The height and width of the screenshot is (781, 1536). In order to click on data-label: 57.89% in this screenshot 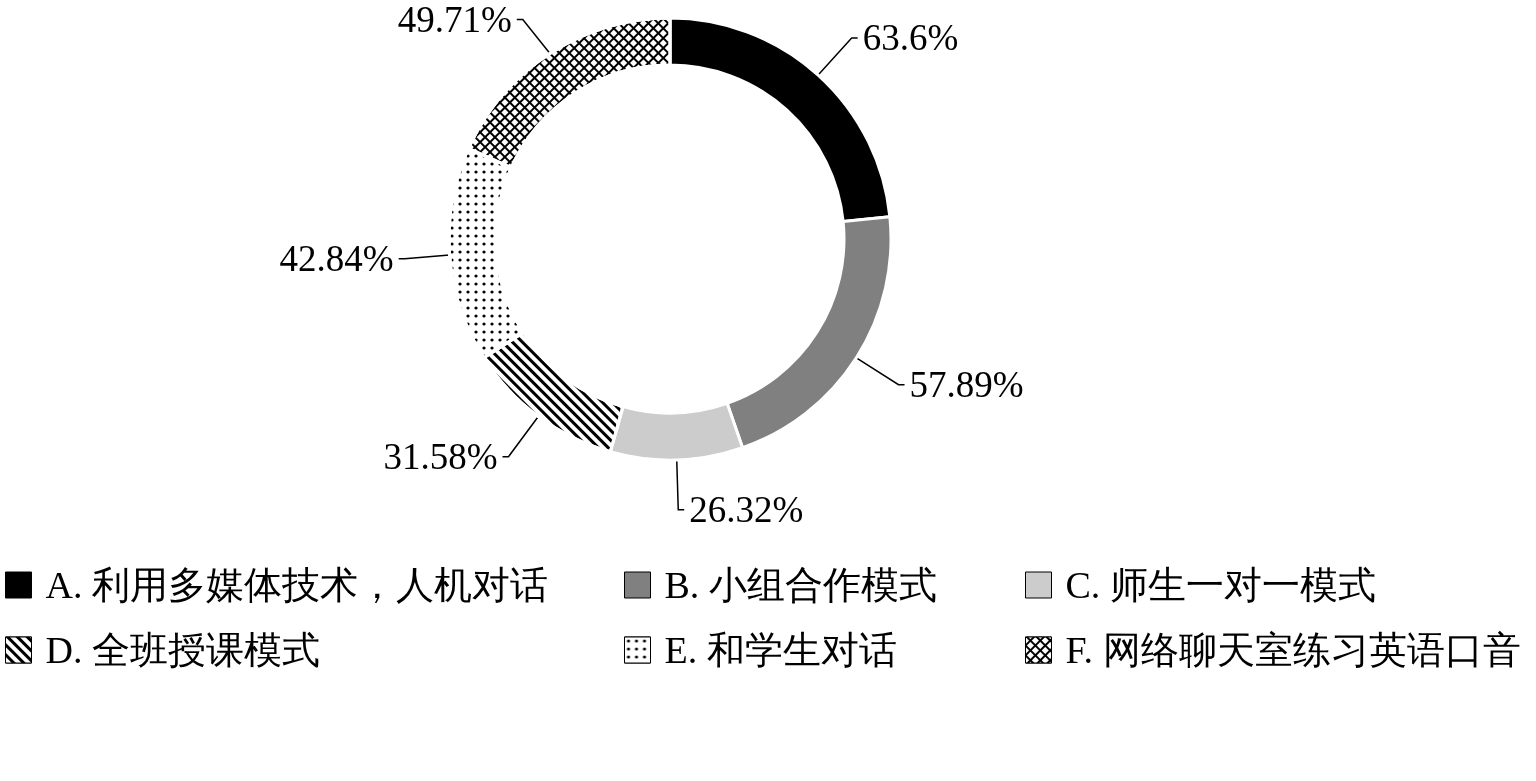, I will do `click(966, 385)`.